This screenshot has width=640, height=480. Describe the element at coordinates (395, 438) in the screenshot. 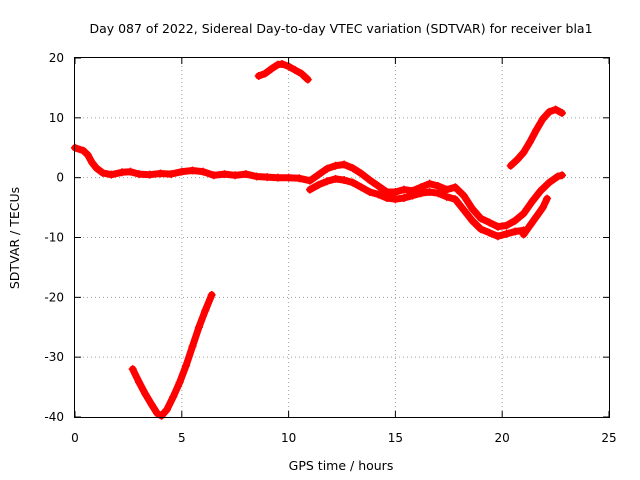

I see `x-tick-label: 15` at that location.